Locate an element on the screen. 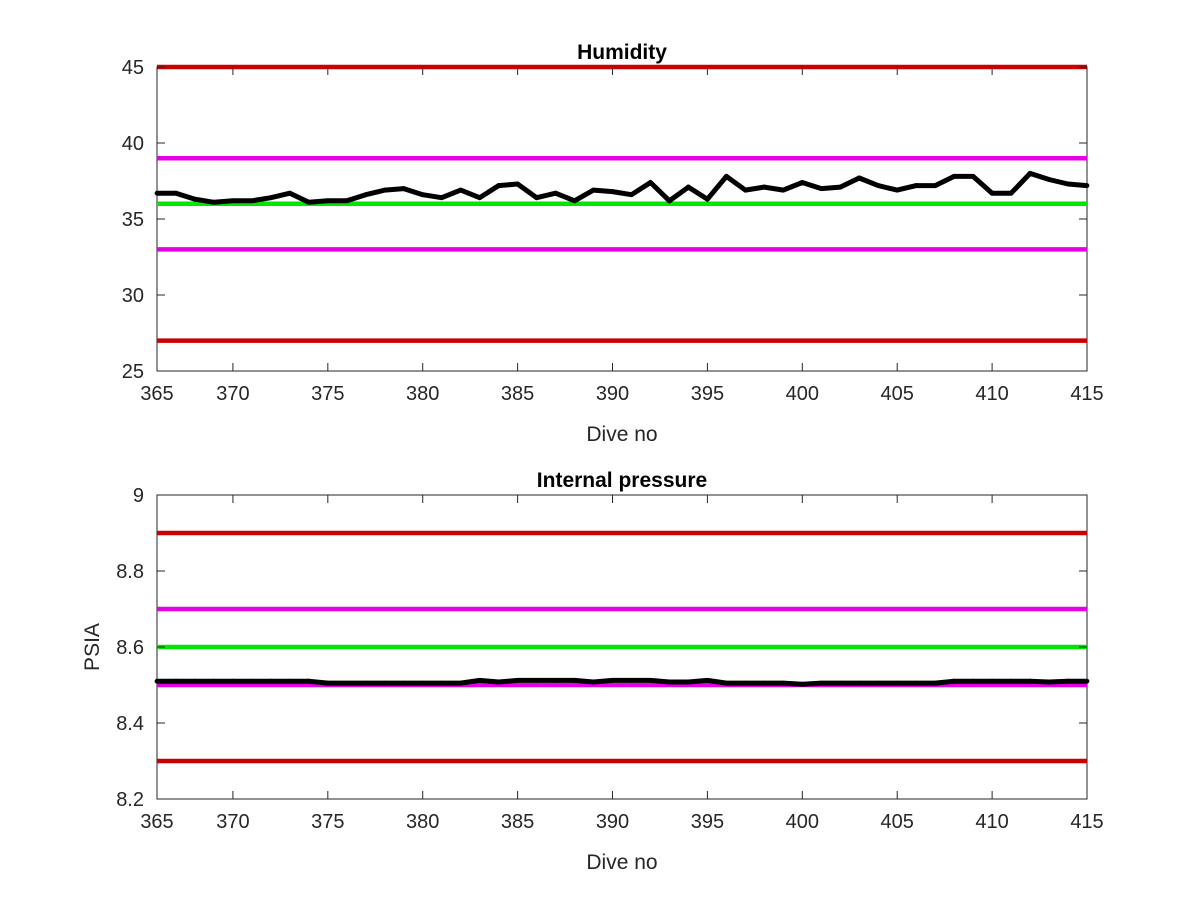  internal-pressure-x-tick-label: 375 is located at coordinates (327, 822).